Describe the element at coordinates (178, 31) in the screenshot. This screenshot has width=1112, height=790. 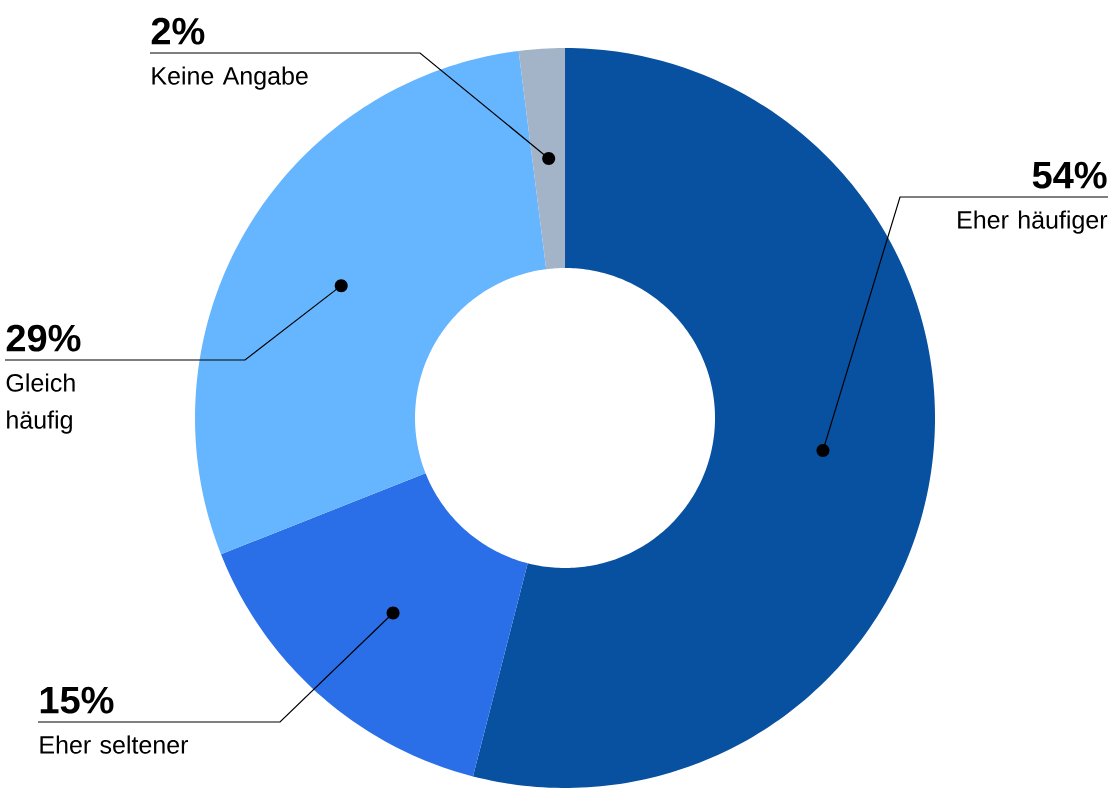
I see `data-label: 2%` at that location.